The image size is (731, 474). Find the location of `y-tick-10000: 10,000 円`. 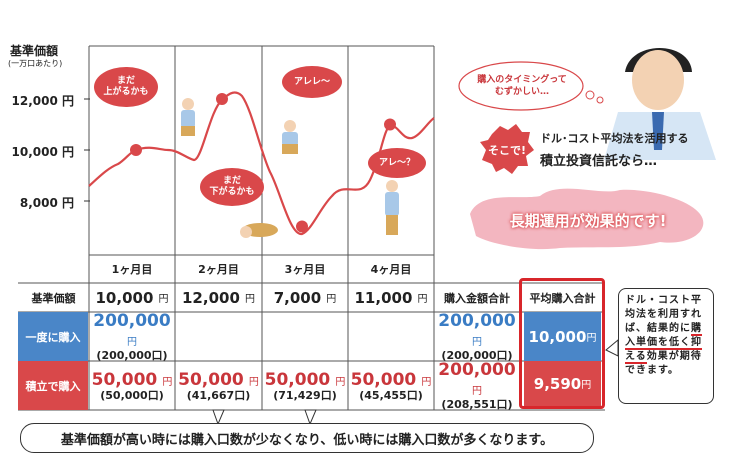

y-tick-10000: 10,000 円 is located at coordinates (43, 152).